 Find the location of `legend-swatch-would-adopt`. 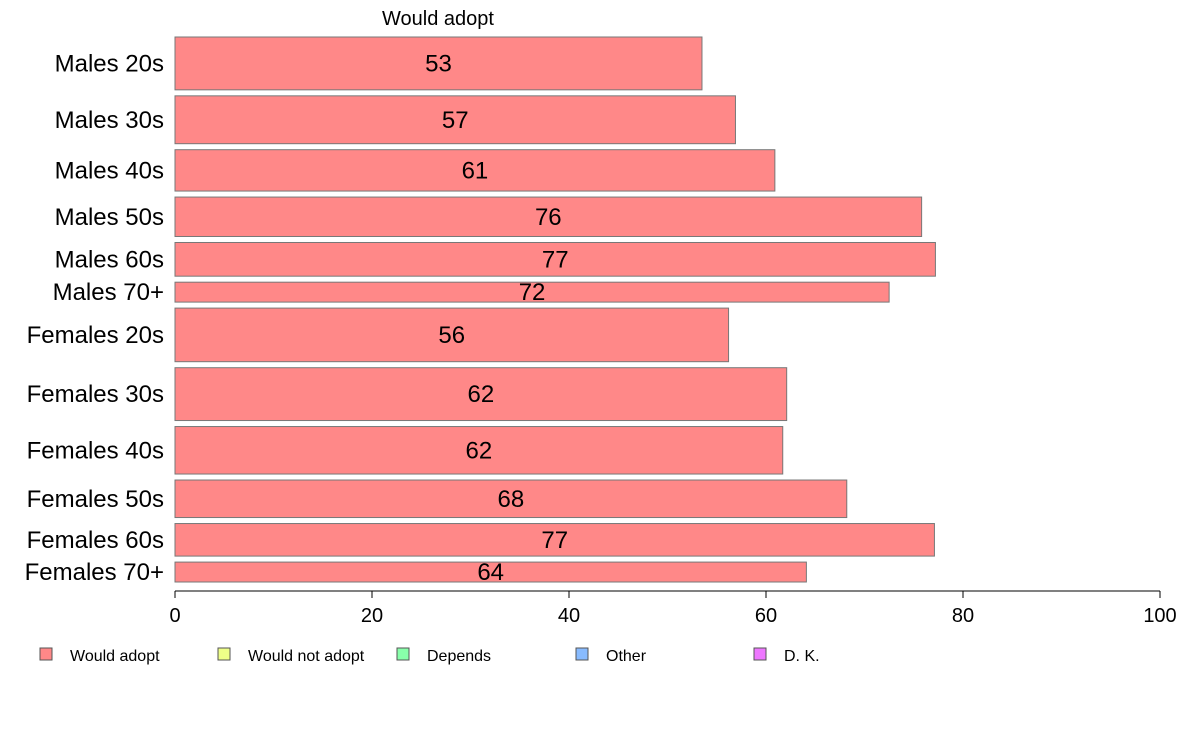

legend-swatch-would-adopt is located at coordinates (46, 654).